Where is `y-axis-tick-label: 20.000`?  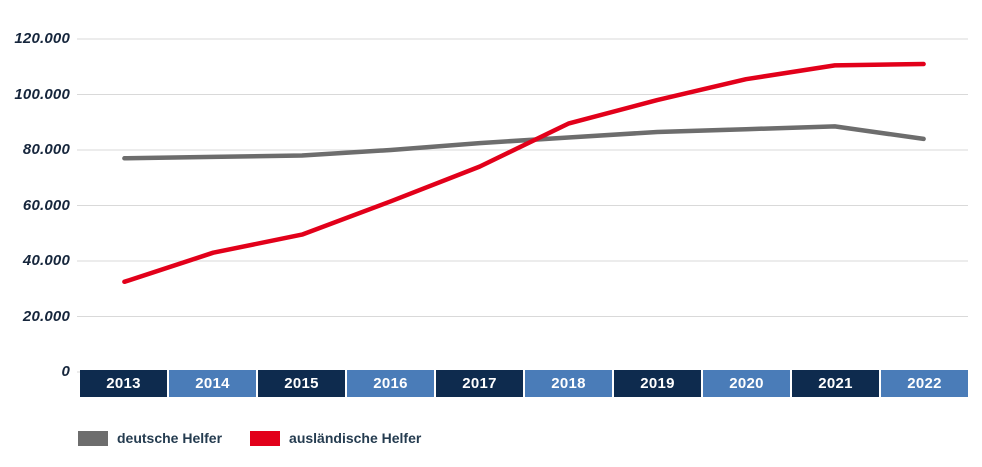 y-axis-tick-label: 20.000 is located at coordinates (46, 316).